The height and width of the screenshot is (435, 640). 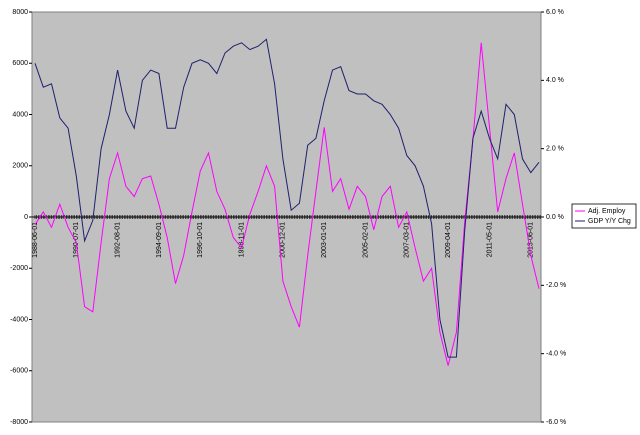 What do you see at coordinates (556, 422) in the screenshot?
I see `y2-tick-label: -6.0 %` at bounding box center [556, 422].